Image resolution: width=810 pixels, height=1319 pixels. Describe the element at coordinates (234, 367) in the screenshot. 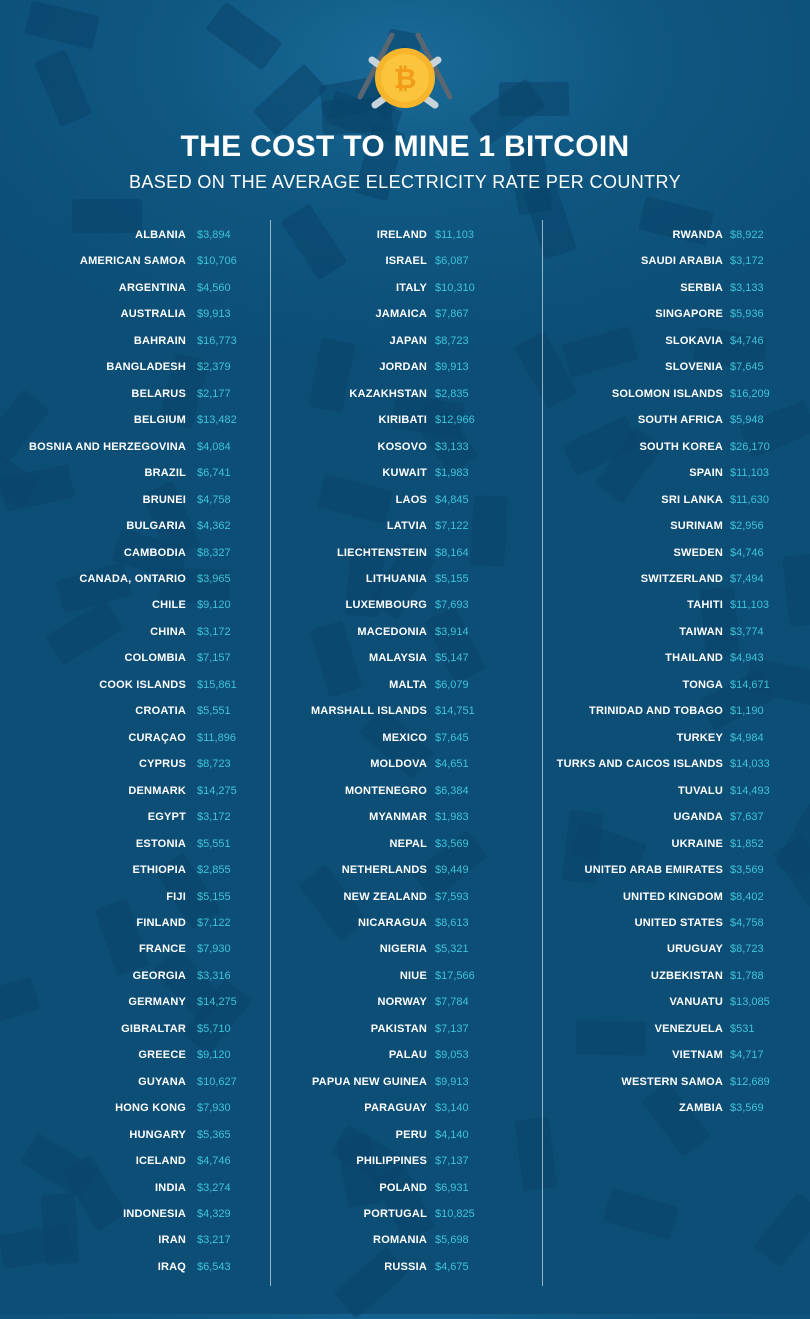

I see `table-row: JORDAN $9,913` at that location.